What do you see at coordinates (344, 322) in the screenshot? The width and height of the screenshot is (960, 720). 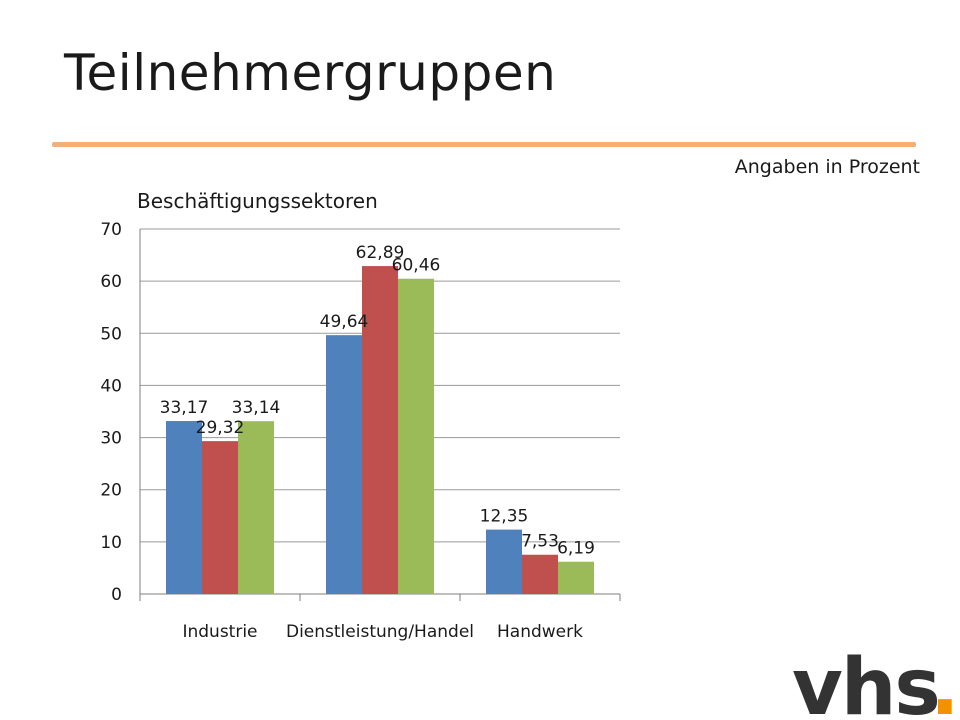 I see `data-label: 49,64` at bounding box center [344, 322].